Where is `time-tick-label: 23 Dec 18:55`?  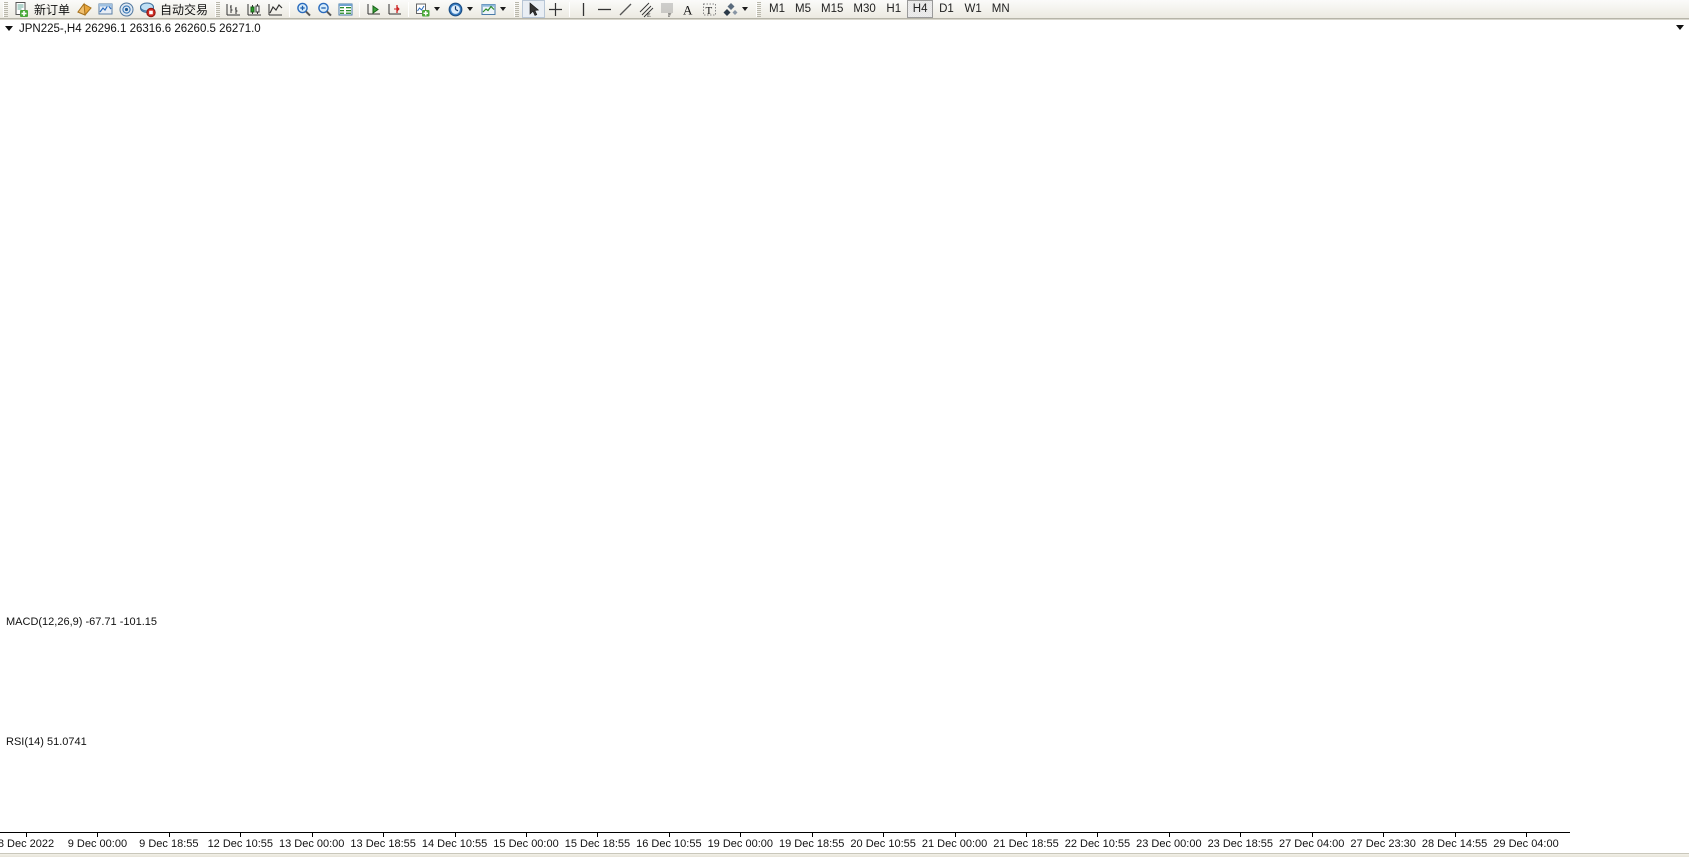 time-tick-label: 23 Dec 18:55 is located at coordinates (1240, 844).